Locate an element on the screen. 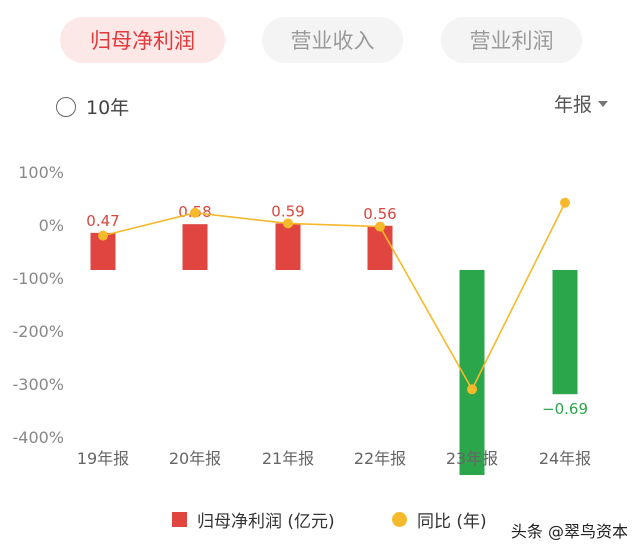  legend-yoy: 同比 (年) is located at coordinates (439, 519).